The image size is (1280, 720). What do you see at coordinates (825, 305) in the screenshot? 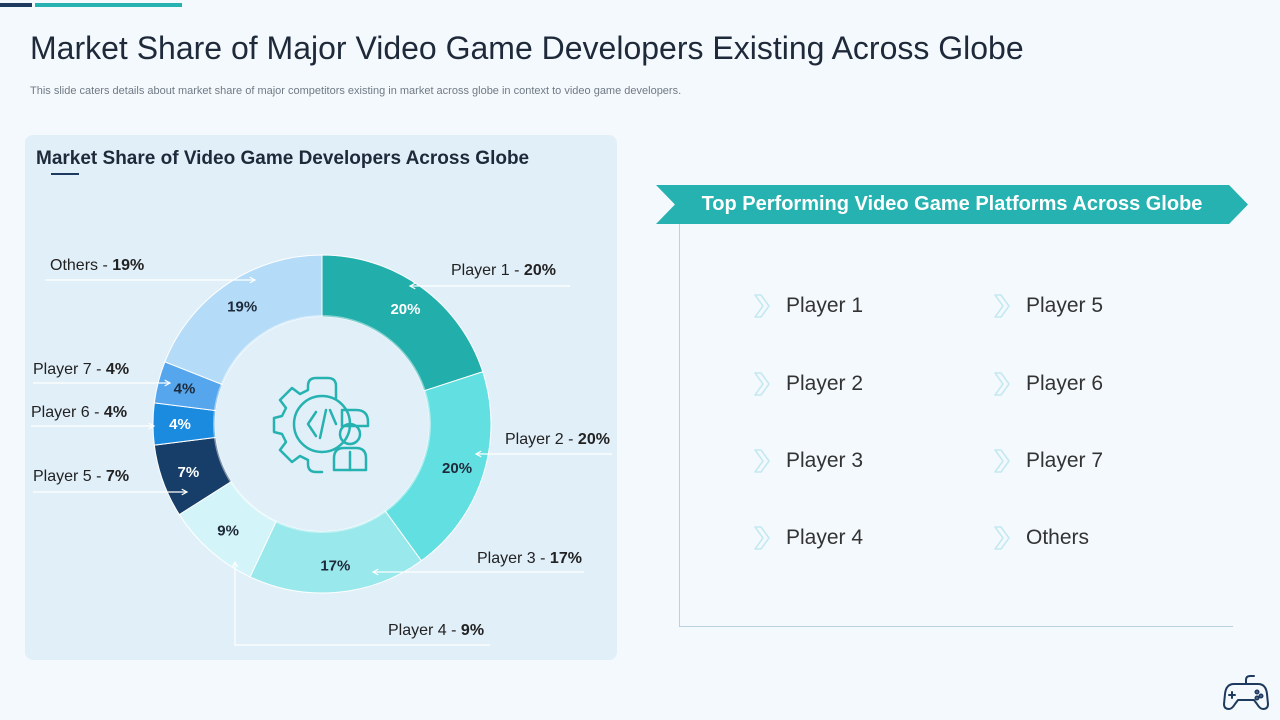
I see `platform-item-label: Player 1` at bounding box center [825, 305].